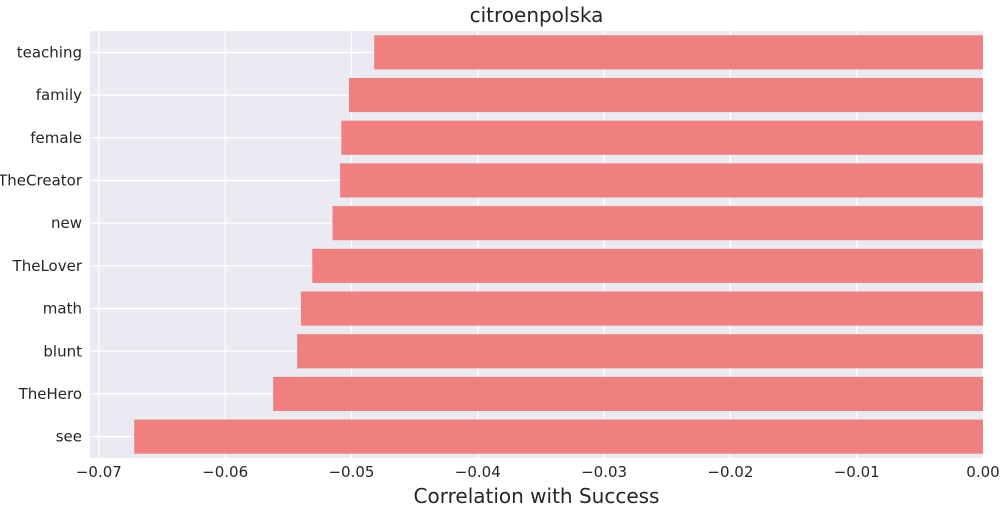 This screenshot has height=514, width=1004. Describe the element at coordinates (56, 138) in the screenshot. I see `y-tick-label: female` at that location.